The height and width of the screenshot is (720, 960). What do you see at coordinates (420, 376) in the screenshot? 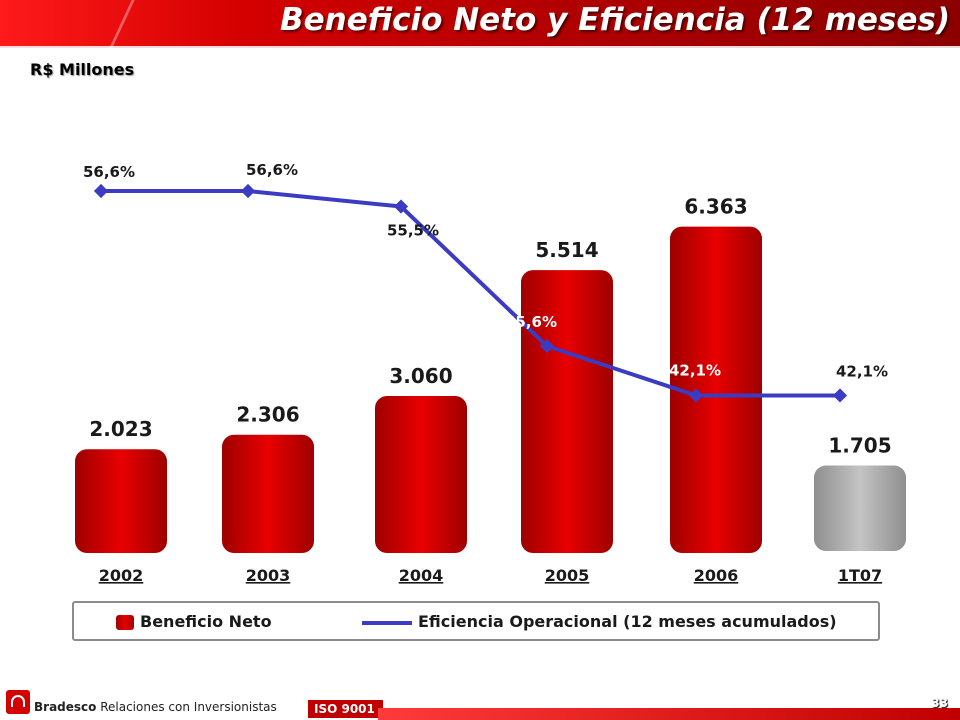
I see `bar-value-label: 3.060` at bounding box center [420, 376].